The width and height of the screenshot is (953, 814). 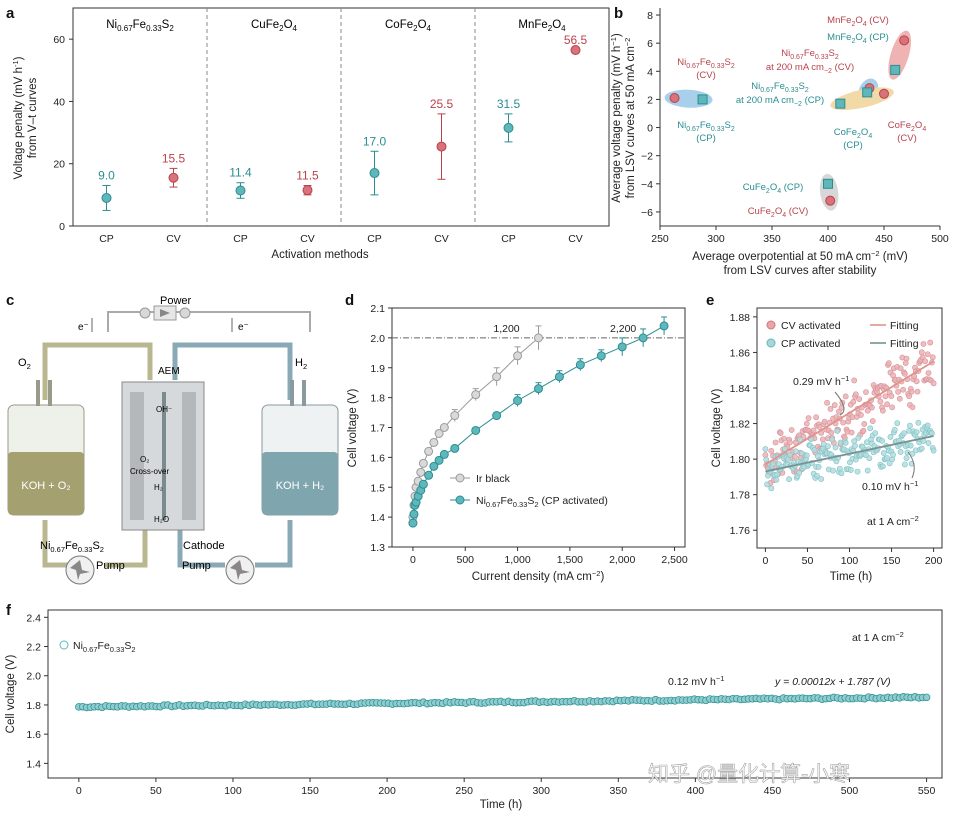 What do you see at coordinates (542, 502) in the screenshot?
I see `legend-ni-label: Ni0.67Fe0.33S2 (CP activated)` at bounding box center [542, 502].